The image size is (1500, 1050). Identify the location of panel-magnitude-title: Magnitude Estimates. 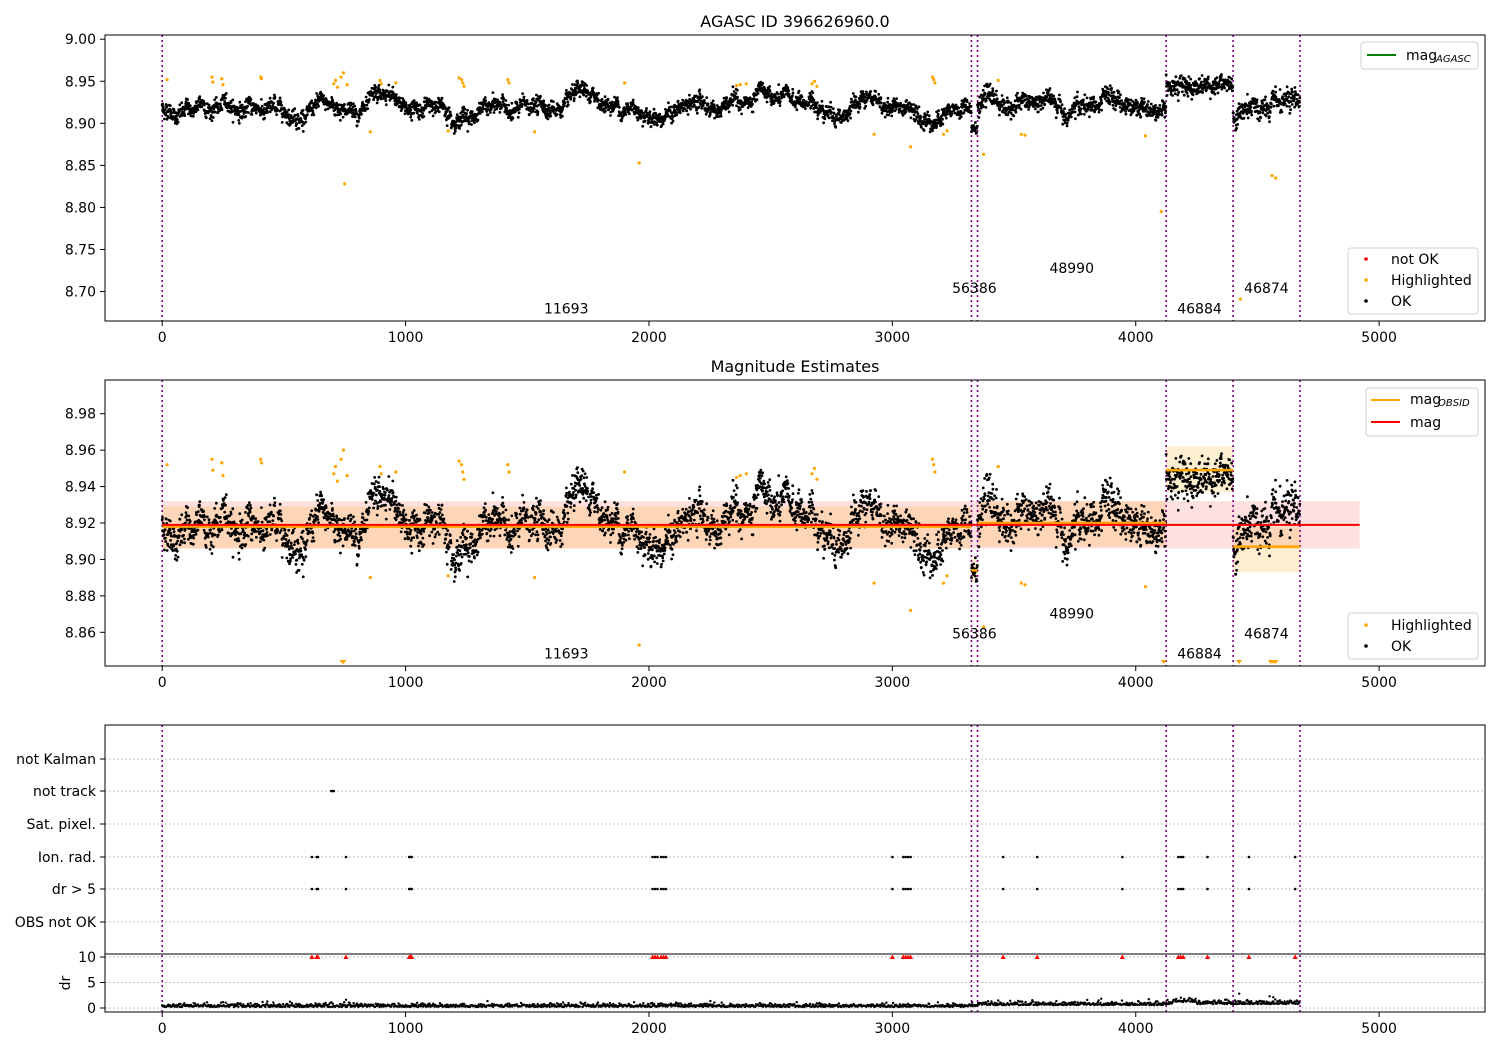
(795, 366).